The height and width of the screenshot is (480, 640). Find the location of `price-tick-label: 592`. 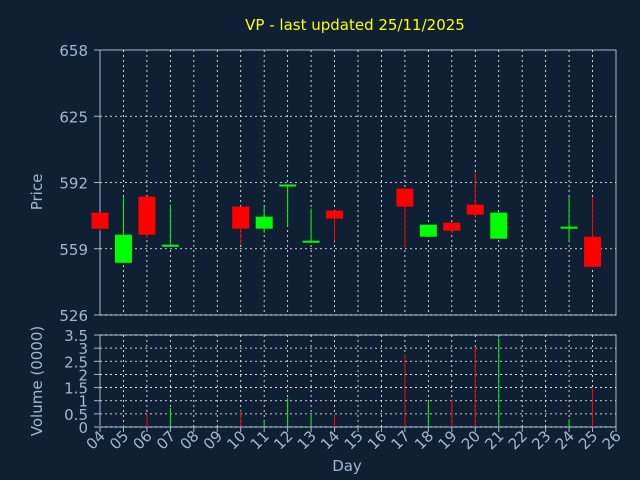

price-tick-label: 592 is located at coordinates (73, 184).